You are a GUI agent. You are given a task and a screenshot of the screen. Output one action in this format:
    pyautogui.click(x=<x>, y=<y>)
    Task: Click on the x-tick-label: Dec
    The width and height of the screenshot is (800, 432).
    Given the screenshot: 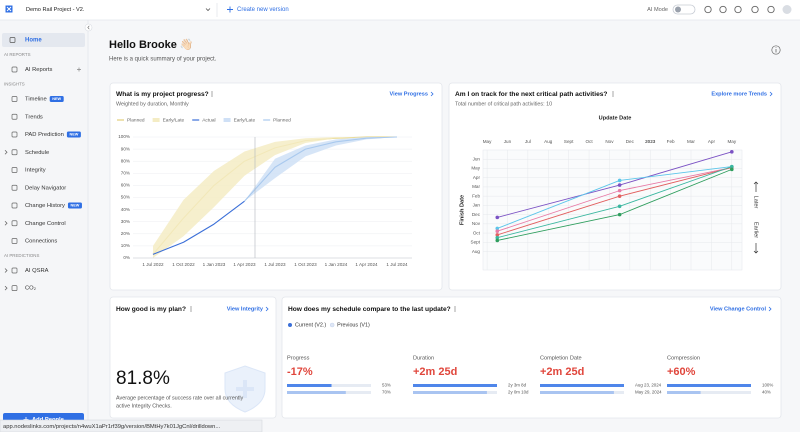 What is the action you would take?
    pyautogui.click(x=630, y=141)
    